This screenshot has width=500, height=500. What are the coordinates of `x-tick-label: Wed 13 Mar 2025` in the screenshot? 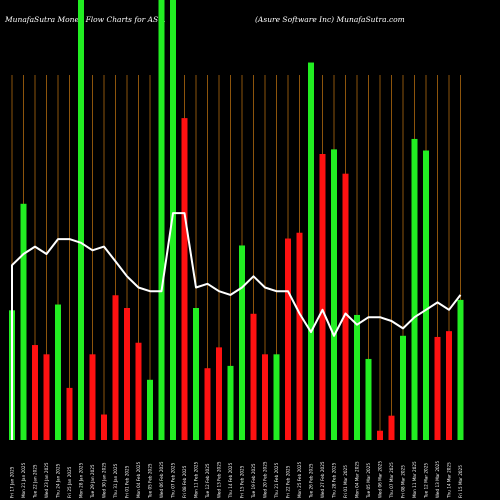 It's located at (437, 479).